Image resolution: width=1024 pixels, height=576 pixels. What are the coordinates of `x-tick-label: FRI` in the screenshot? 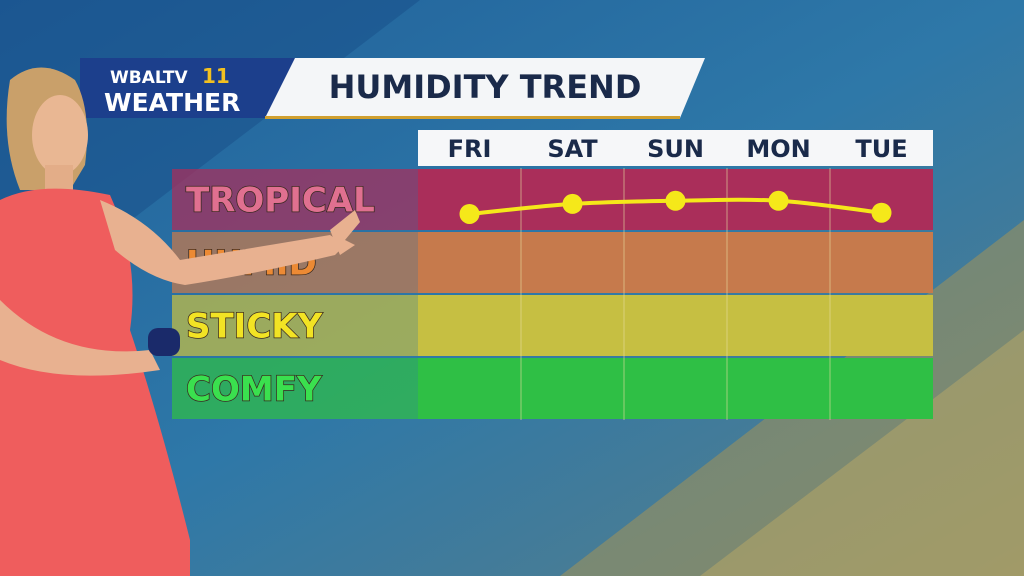 It's located at (470, 149).